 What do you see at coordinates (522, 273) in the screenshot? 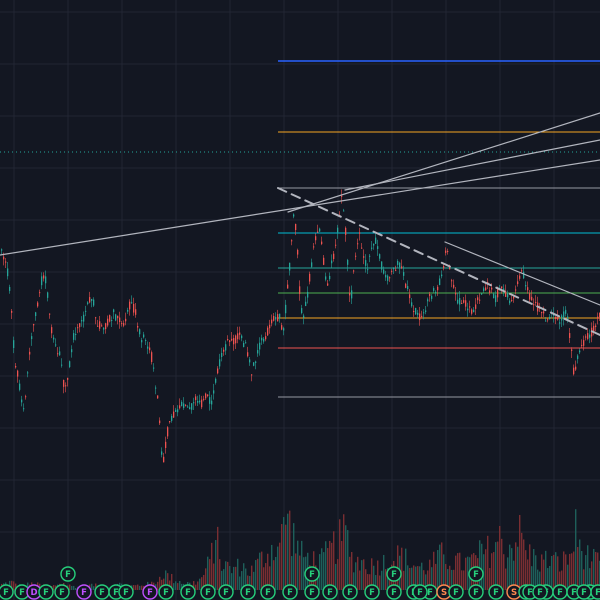
I see `trendline-solid-down` at bounding box center [522, 273].